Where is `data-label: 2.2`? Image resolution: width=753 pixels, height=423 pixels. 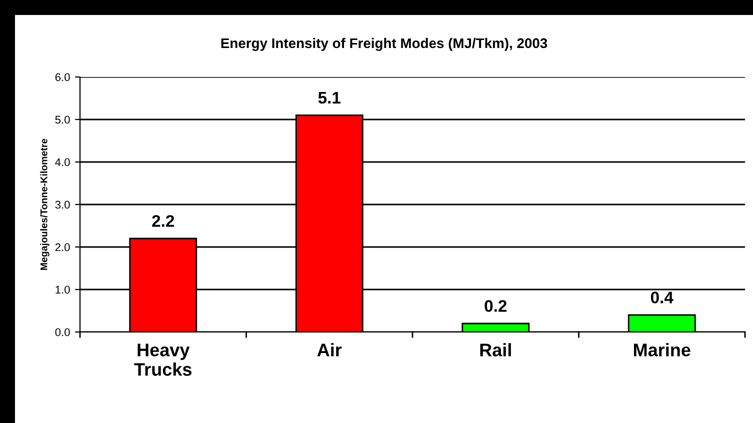
data-label: 2.2 is located at coordinates (163, 221).